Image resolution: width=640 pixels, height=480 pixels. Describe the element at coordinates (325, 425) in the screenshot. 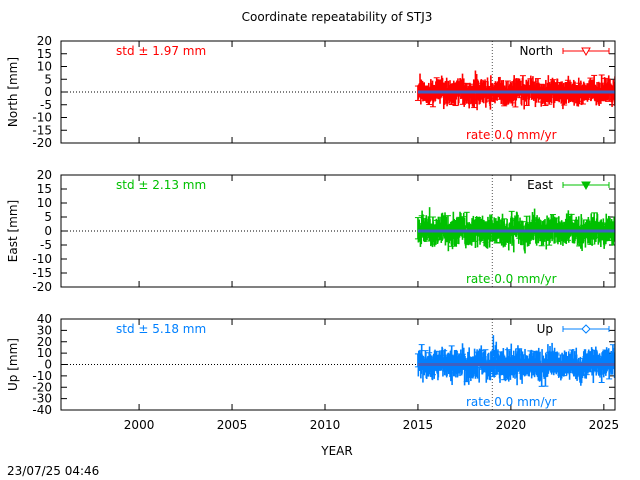

I see `x-tick-label: 2010` at that location.